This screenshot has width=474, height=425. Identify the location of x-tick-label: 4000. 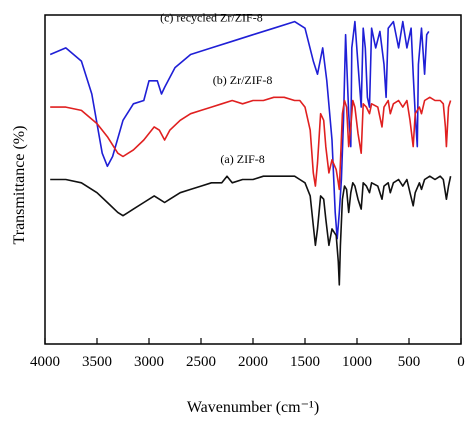
(45, 362).